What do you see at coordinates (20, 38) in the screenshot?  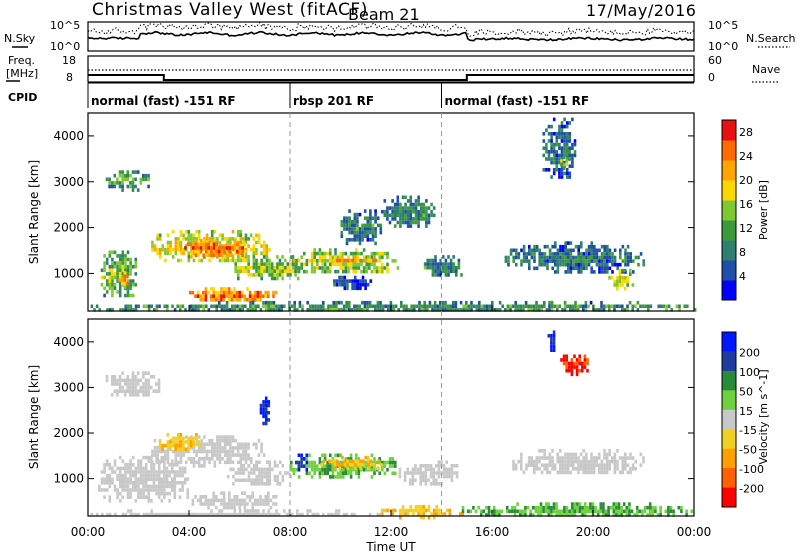 I see `nsky-label: N.Sky` at bounding box center [20, 38].